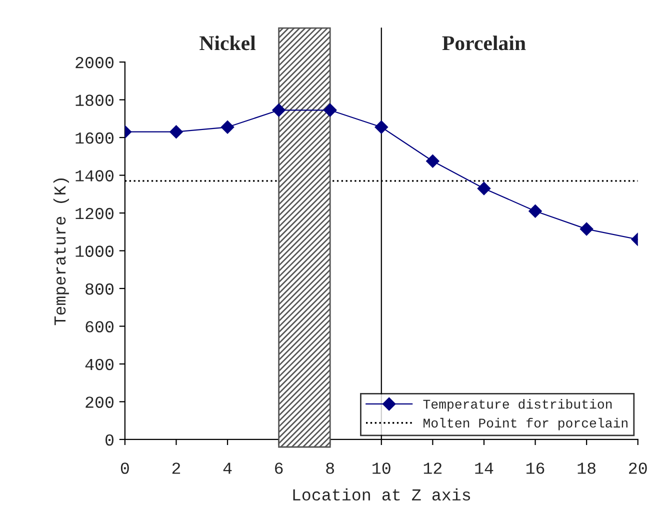 This screenshot has width=661, height=517. Describe the element at coordinates (100, 326) in the screenshot. I see `y-tick-label: 600` at that location.